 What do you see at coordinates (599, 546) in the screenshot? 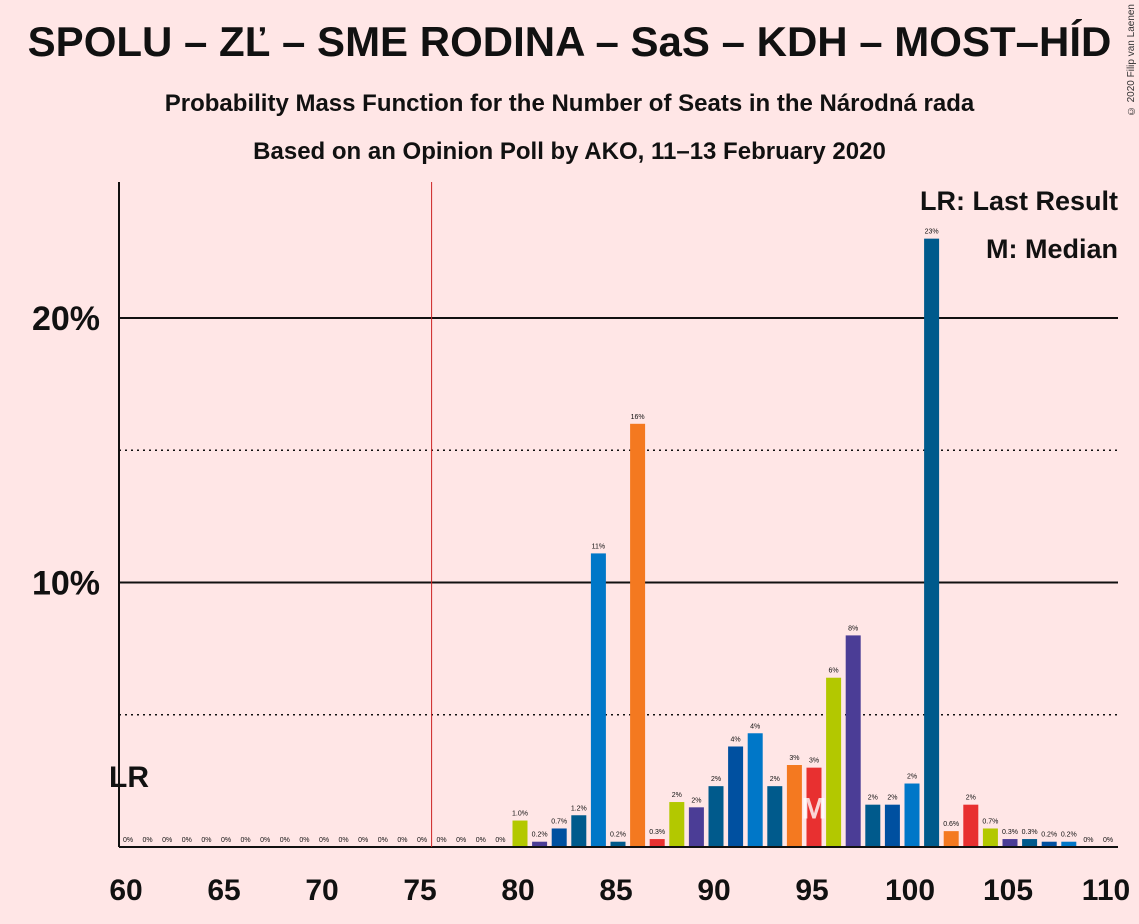
I see `bar-label-84: 11%` at bounding box center [599, 546].